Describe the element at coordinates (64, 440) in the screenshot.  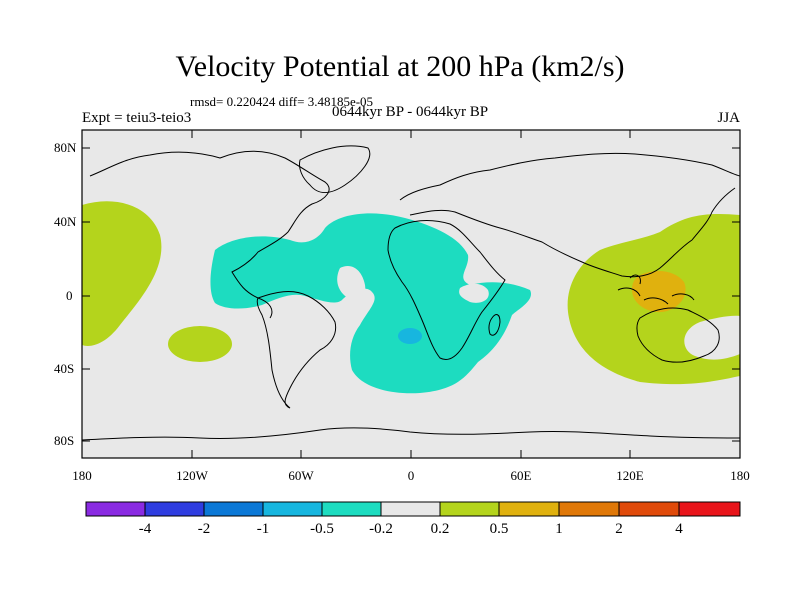
I see `lat-tick-label: 80S` at that location.